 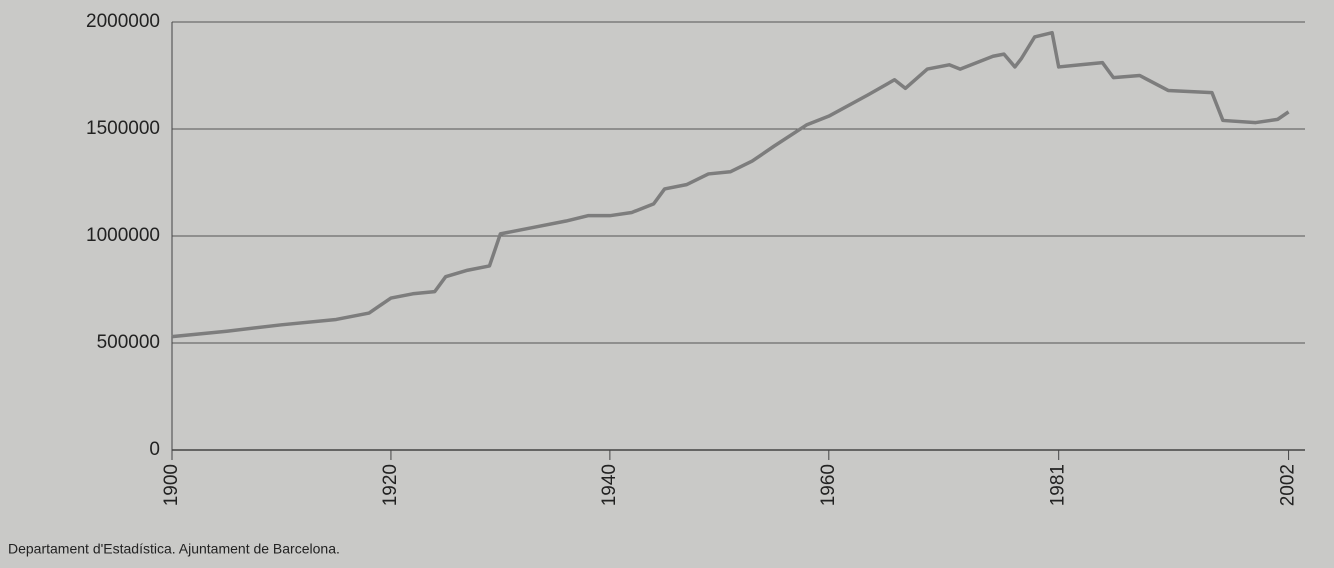 What do you see at coordinates (128, 342) in the screenshot?
I see `y-tick-label: 500000` at bounding box center [128, 342].